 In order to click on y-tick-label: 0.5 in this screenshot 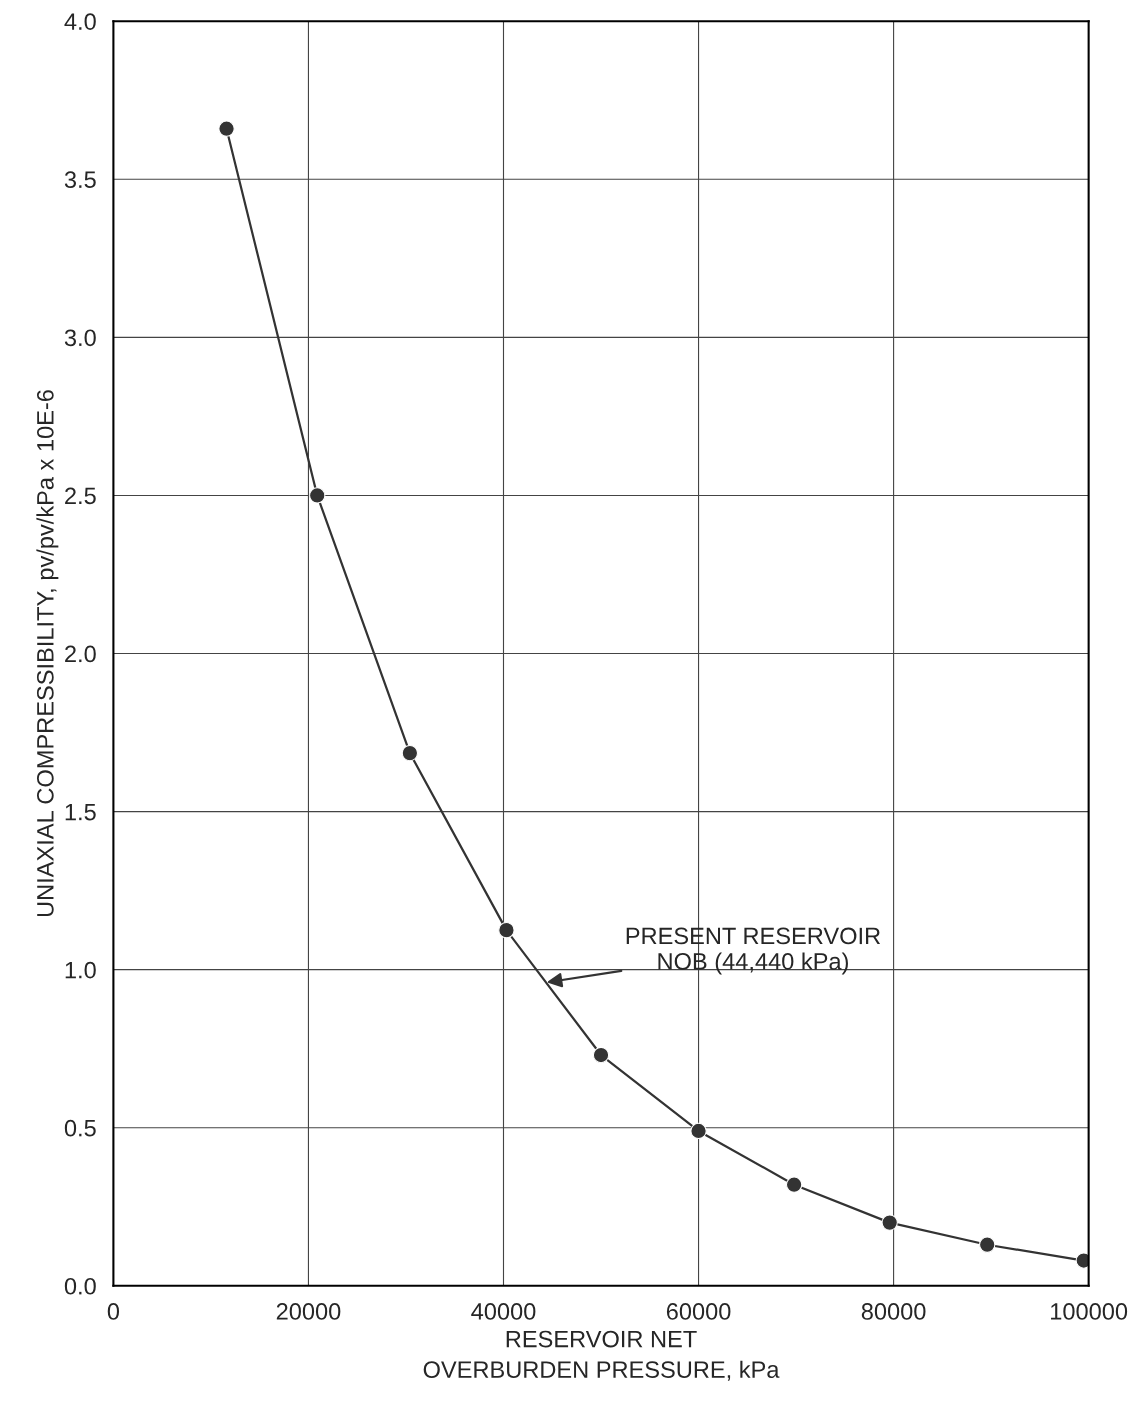, I will do `click(80, 1128)`.